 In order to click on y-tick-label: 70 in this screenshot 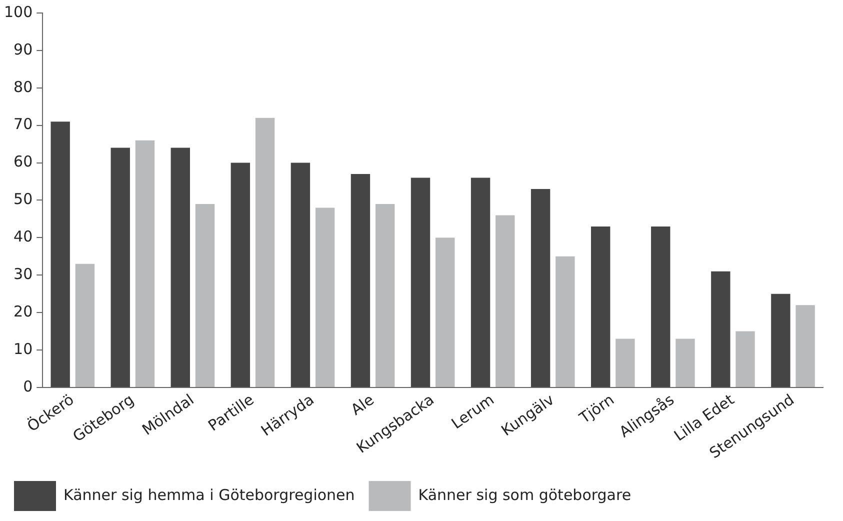, I will do `click(23, 124)`.